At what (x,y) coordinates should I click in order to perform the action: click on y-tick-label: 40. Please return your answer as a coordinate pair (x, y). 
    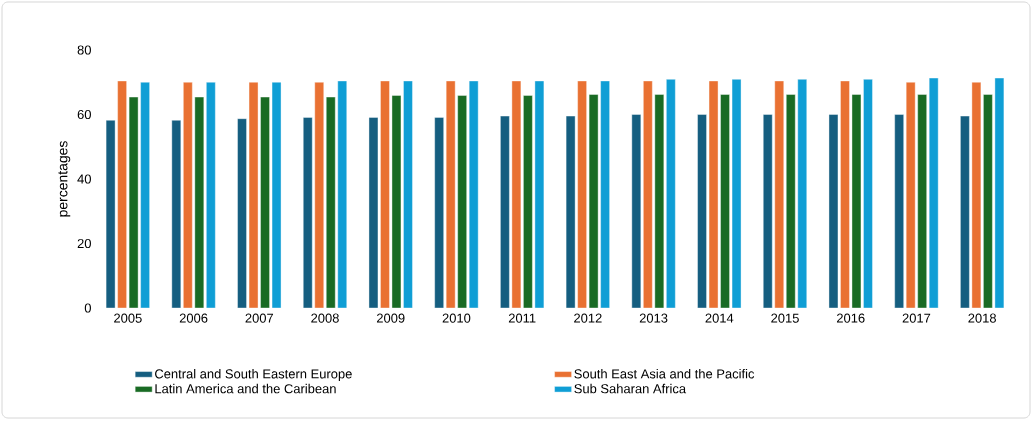
    Looking at the image, I should click on (84, 179).